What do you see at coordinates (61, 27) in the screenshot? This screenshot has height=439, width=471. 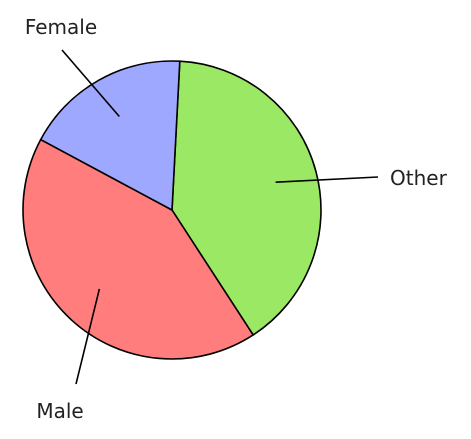 I see `slice-label-female: Female` at bounding box center [61, 27].